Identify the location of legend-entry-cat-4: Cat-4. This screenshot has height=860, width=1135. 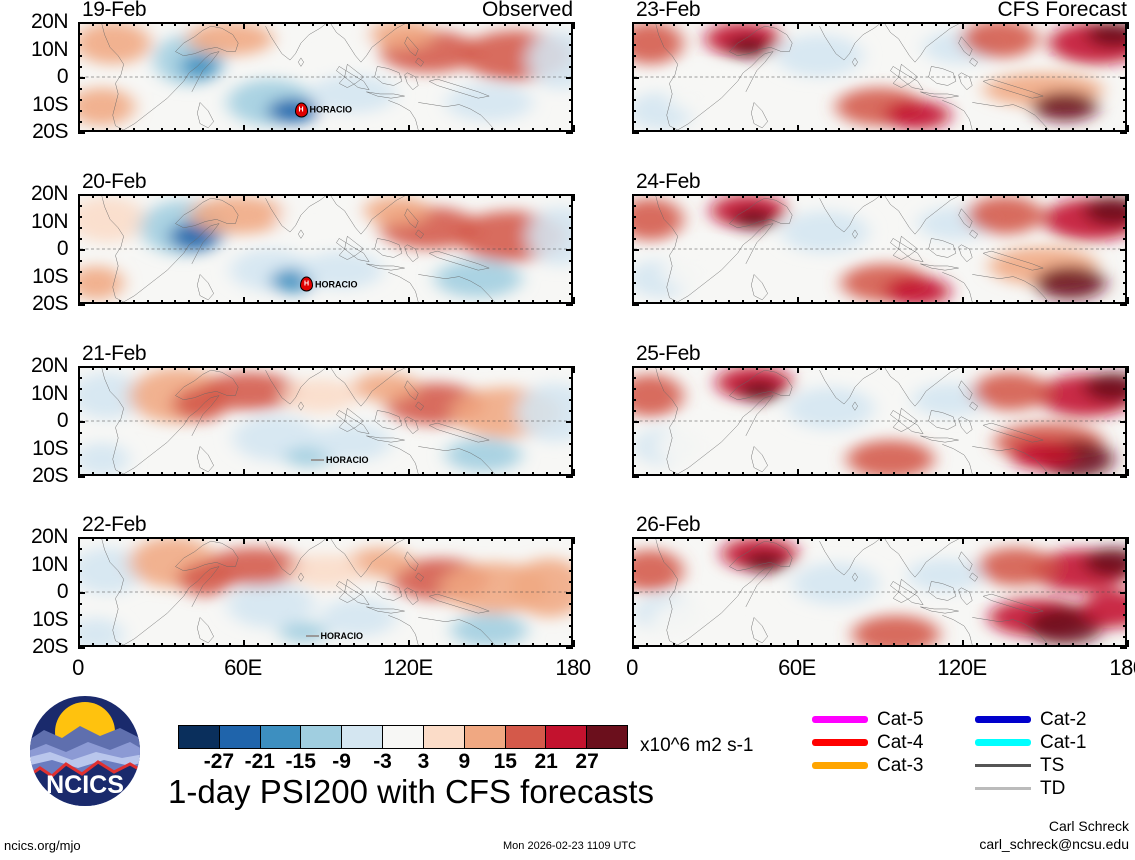
(867, 742).